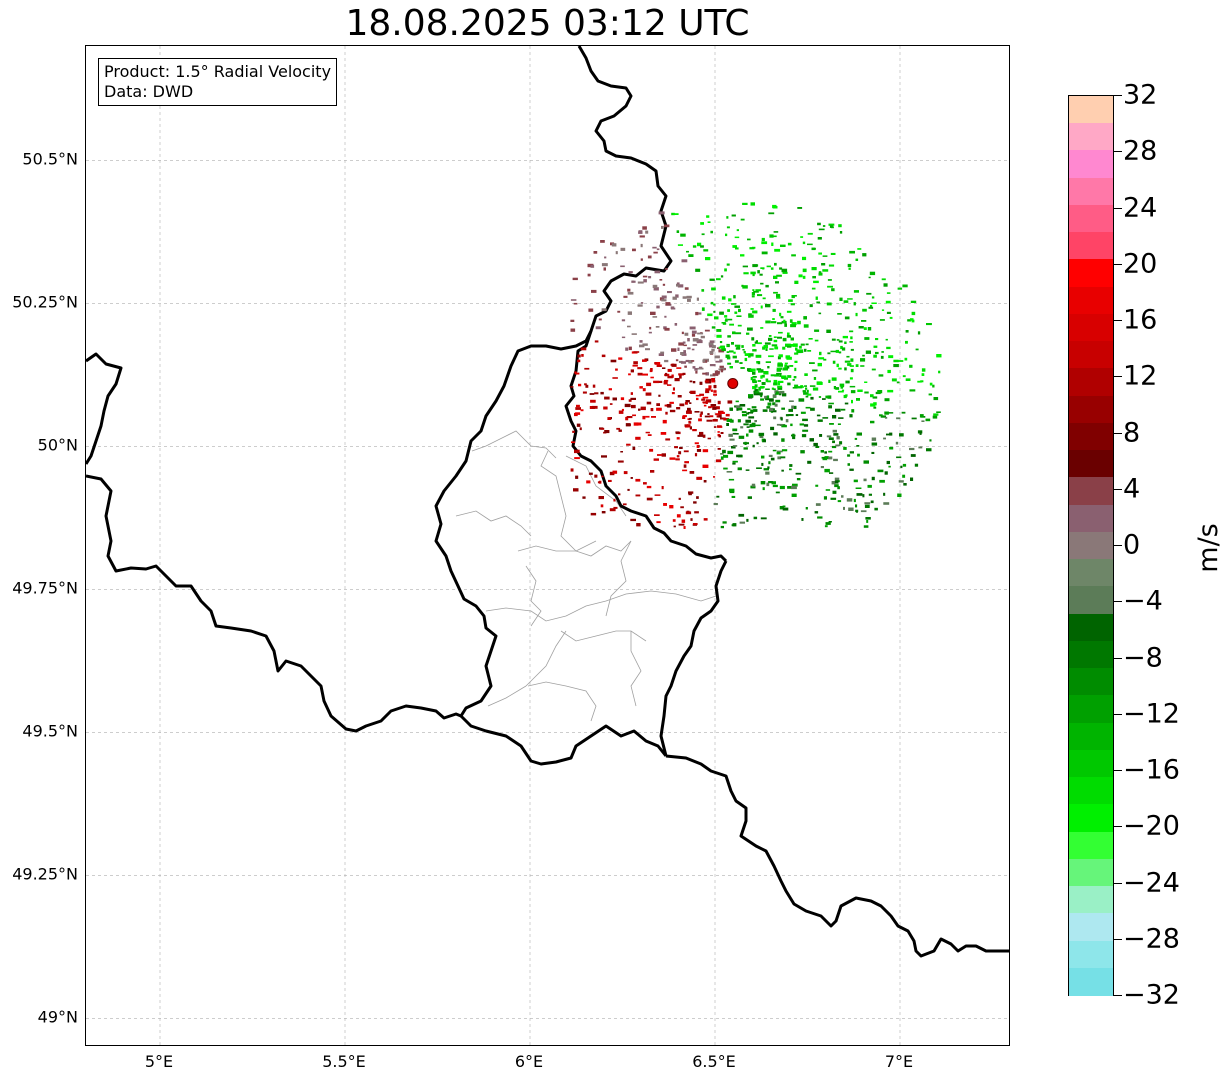 This screenshot has height=1081, width=1225. Describe the element at coordinates (1132, 489) in the screenshot. I see `colorbar-tick-label: 4` at that location.